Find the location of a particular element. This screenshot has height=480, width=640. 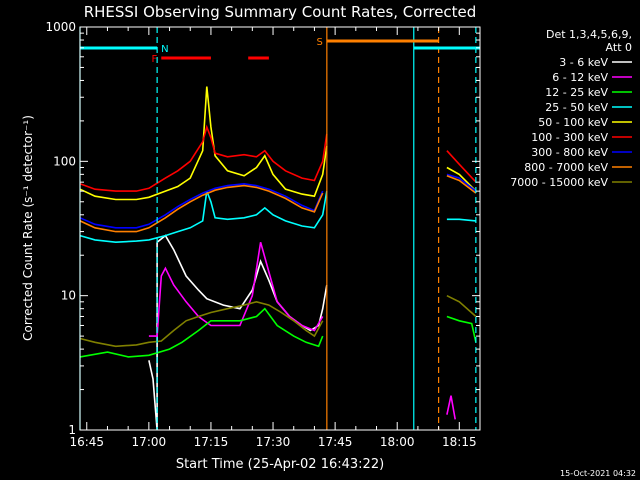

x-tick-label-6: 18:15 is located at coordinates (459, 442).